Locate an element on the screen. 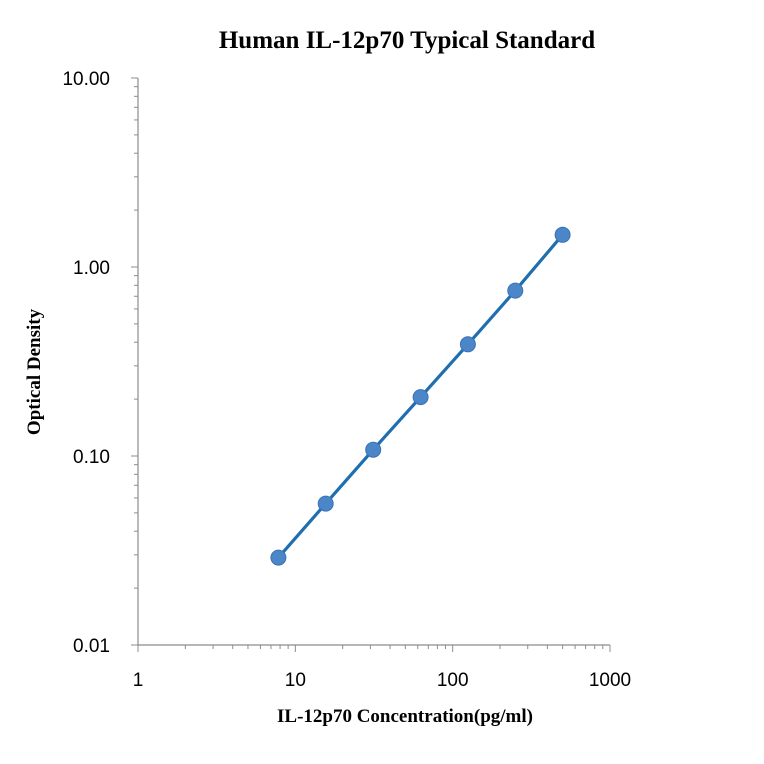 The width and height of the screenshot is (764, 764). x-tick-label: 10 is located at coordinates (295, 680).